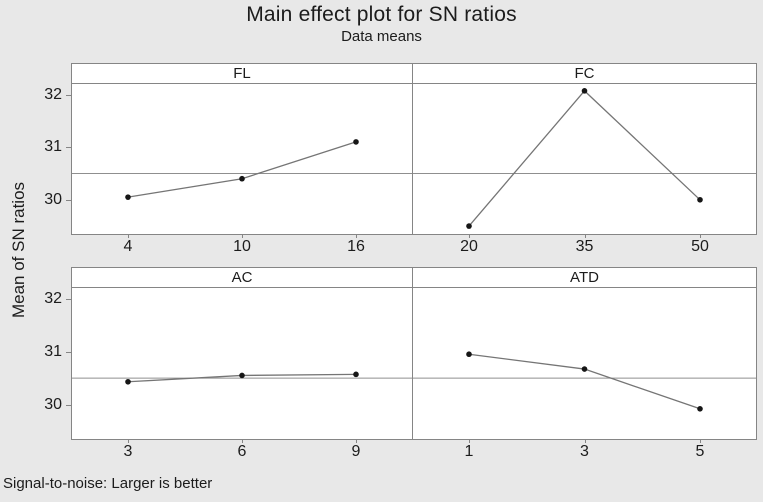 The image size is (763, 502). What do you see at coordinates (584, 246) in the screenshot?
I see `x-tick-label: 35` at bounding box center [584, 246].